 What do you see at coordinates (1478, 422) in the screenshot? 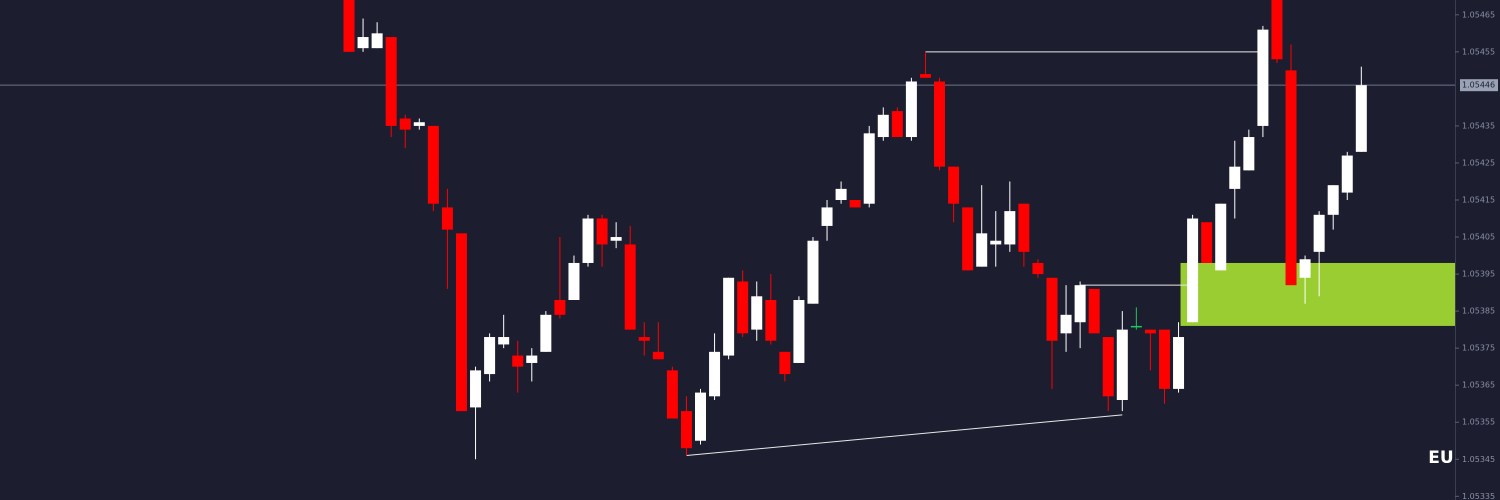
I see `y-tick-label: 1.05355` at bounding box center [1478, 422].